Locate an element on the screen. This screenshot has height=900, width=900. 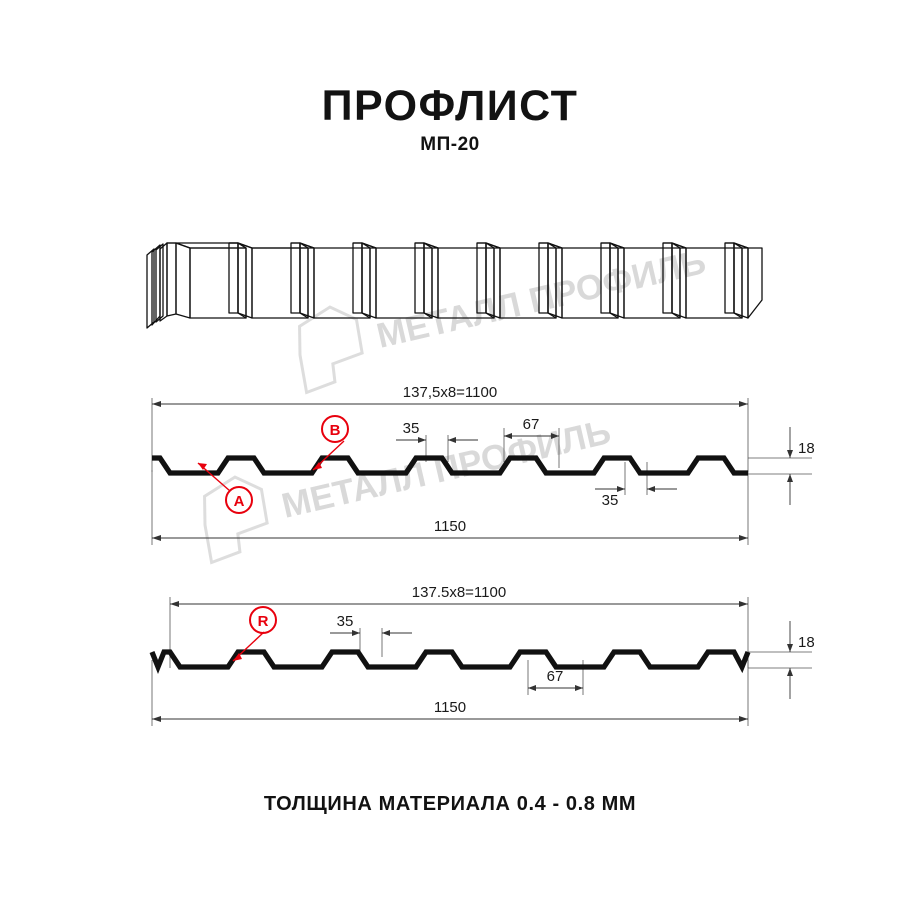
dimension-rib-width-lower-top-label: 35 is located at coordinates (610, 500).